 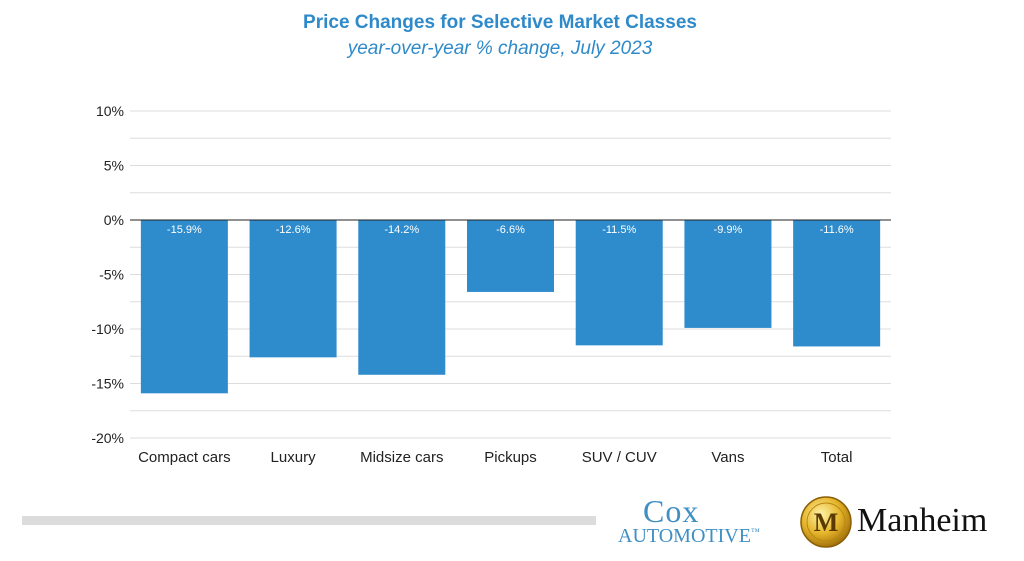 I want to click on bar-value-label: -6.6%, so click(x=510, y=230).